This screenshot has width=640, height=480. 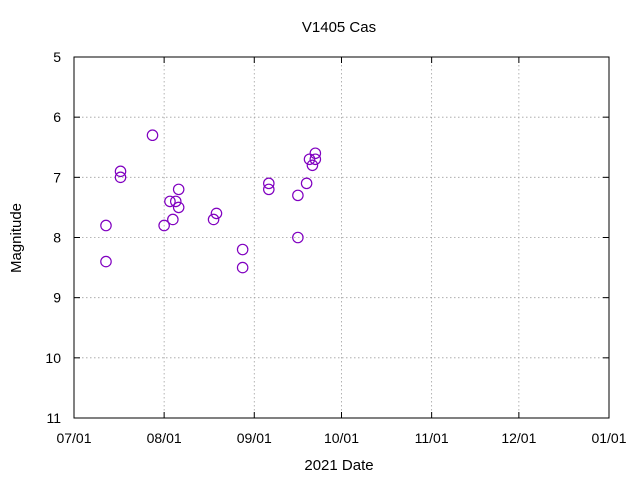 What do you see at coordinates (53, 418) in the screenshot?
I see `y-tick-label: 11` at bounding box center [53, 418].